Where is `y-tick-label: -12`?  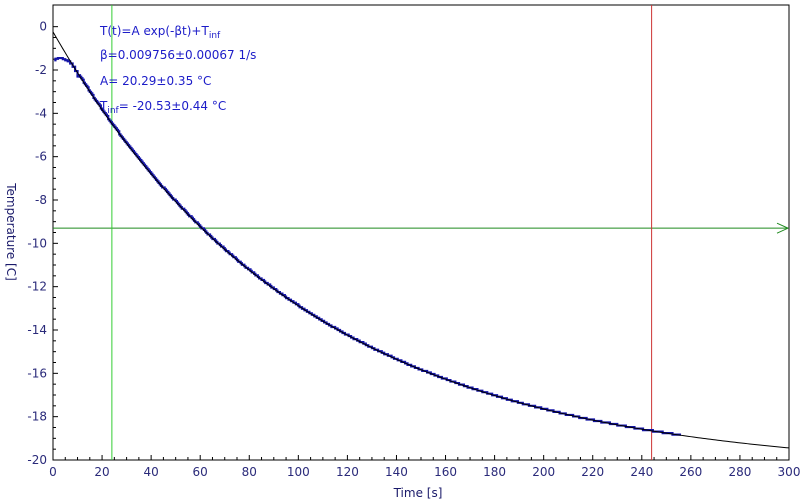 y-tick-label: -12 is located at coordinates (37, 287).